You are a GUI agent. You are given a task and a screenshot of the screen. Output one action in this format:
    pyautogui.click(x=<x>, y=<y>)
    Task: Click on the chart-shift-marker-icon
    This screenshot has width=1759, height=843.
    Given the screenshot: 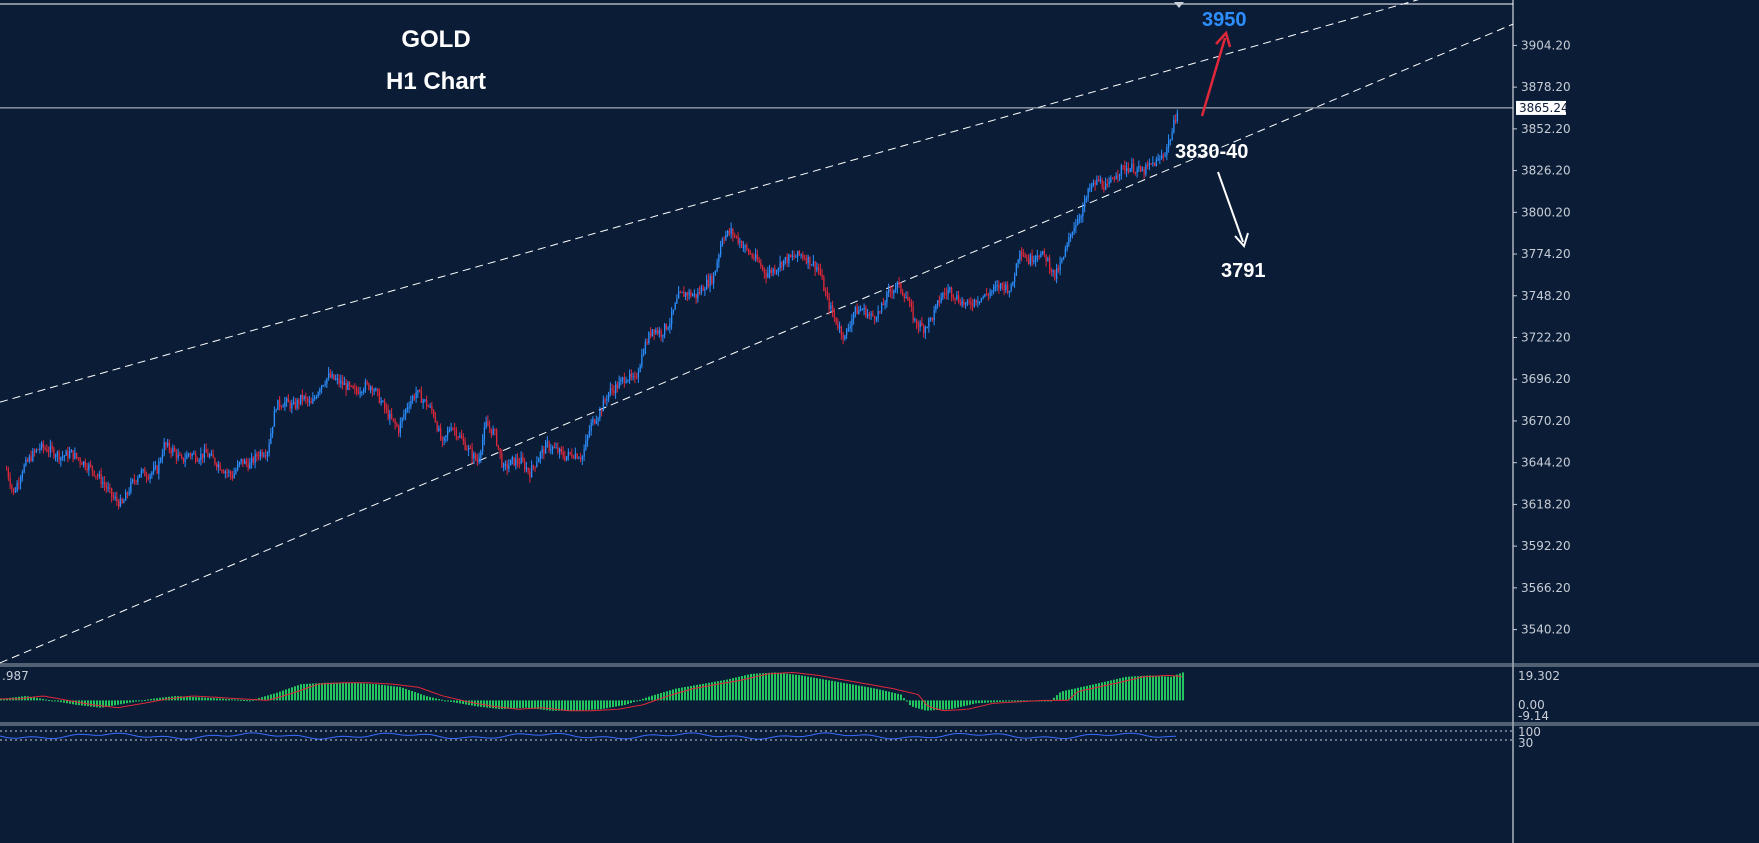 What is the action you would take?
    pyautogui.click(x=1179, y=5)
    